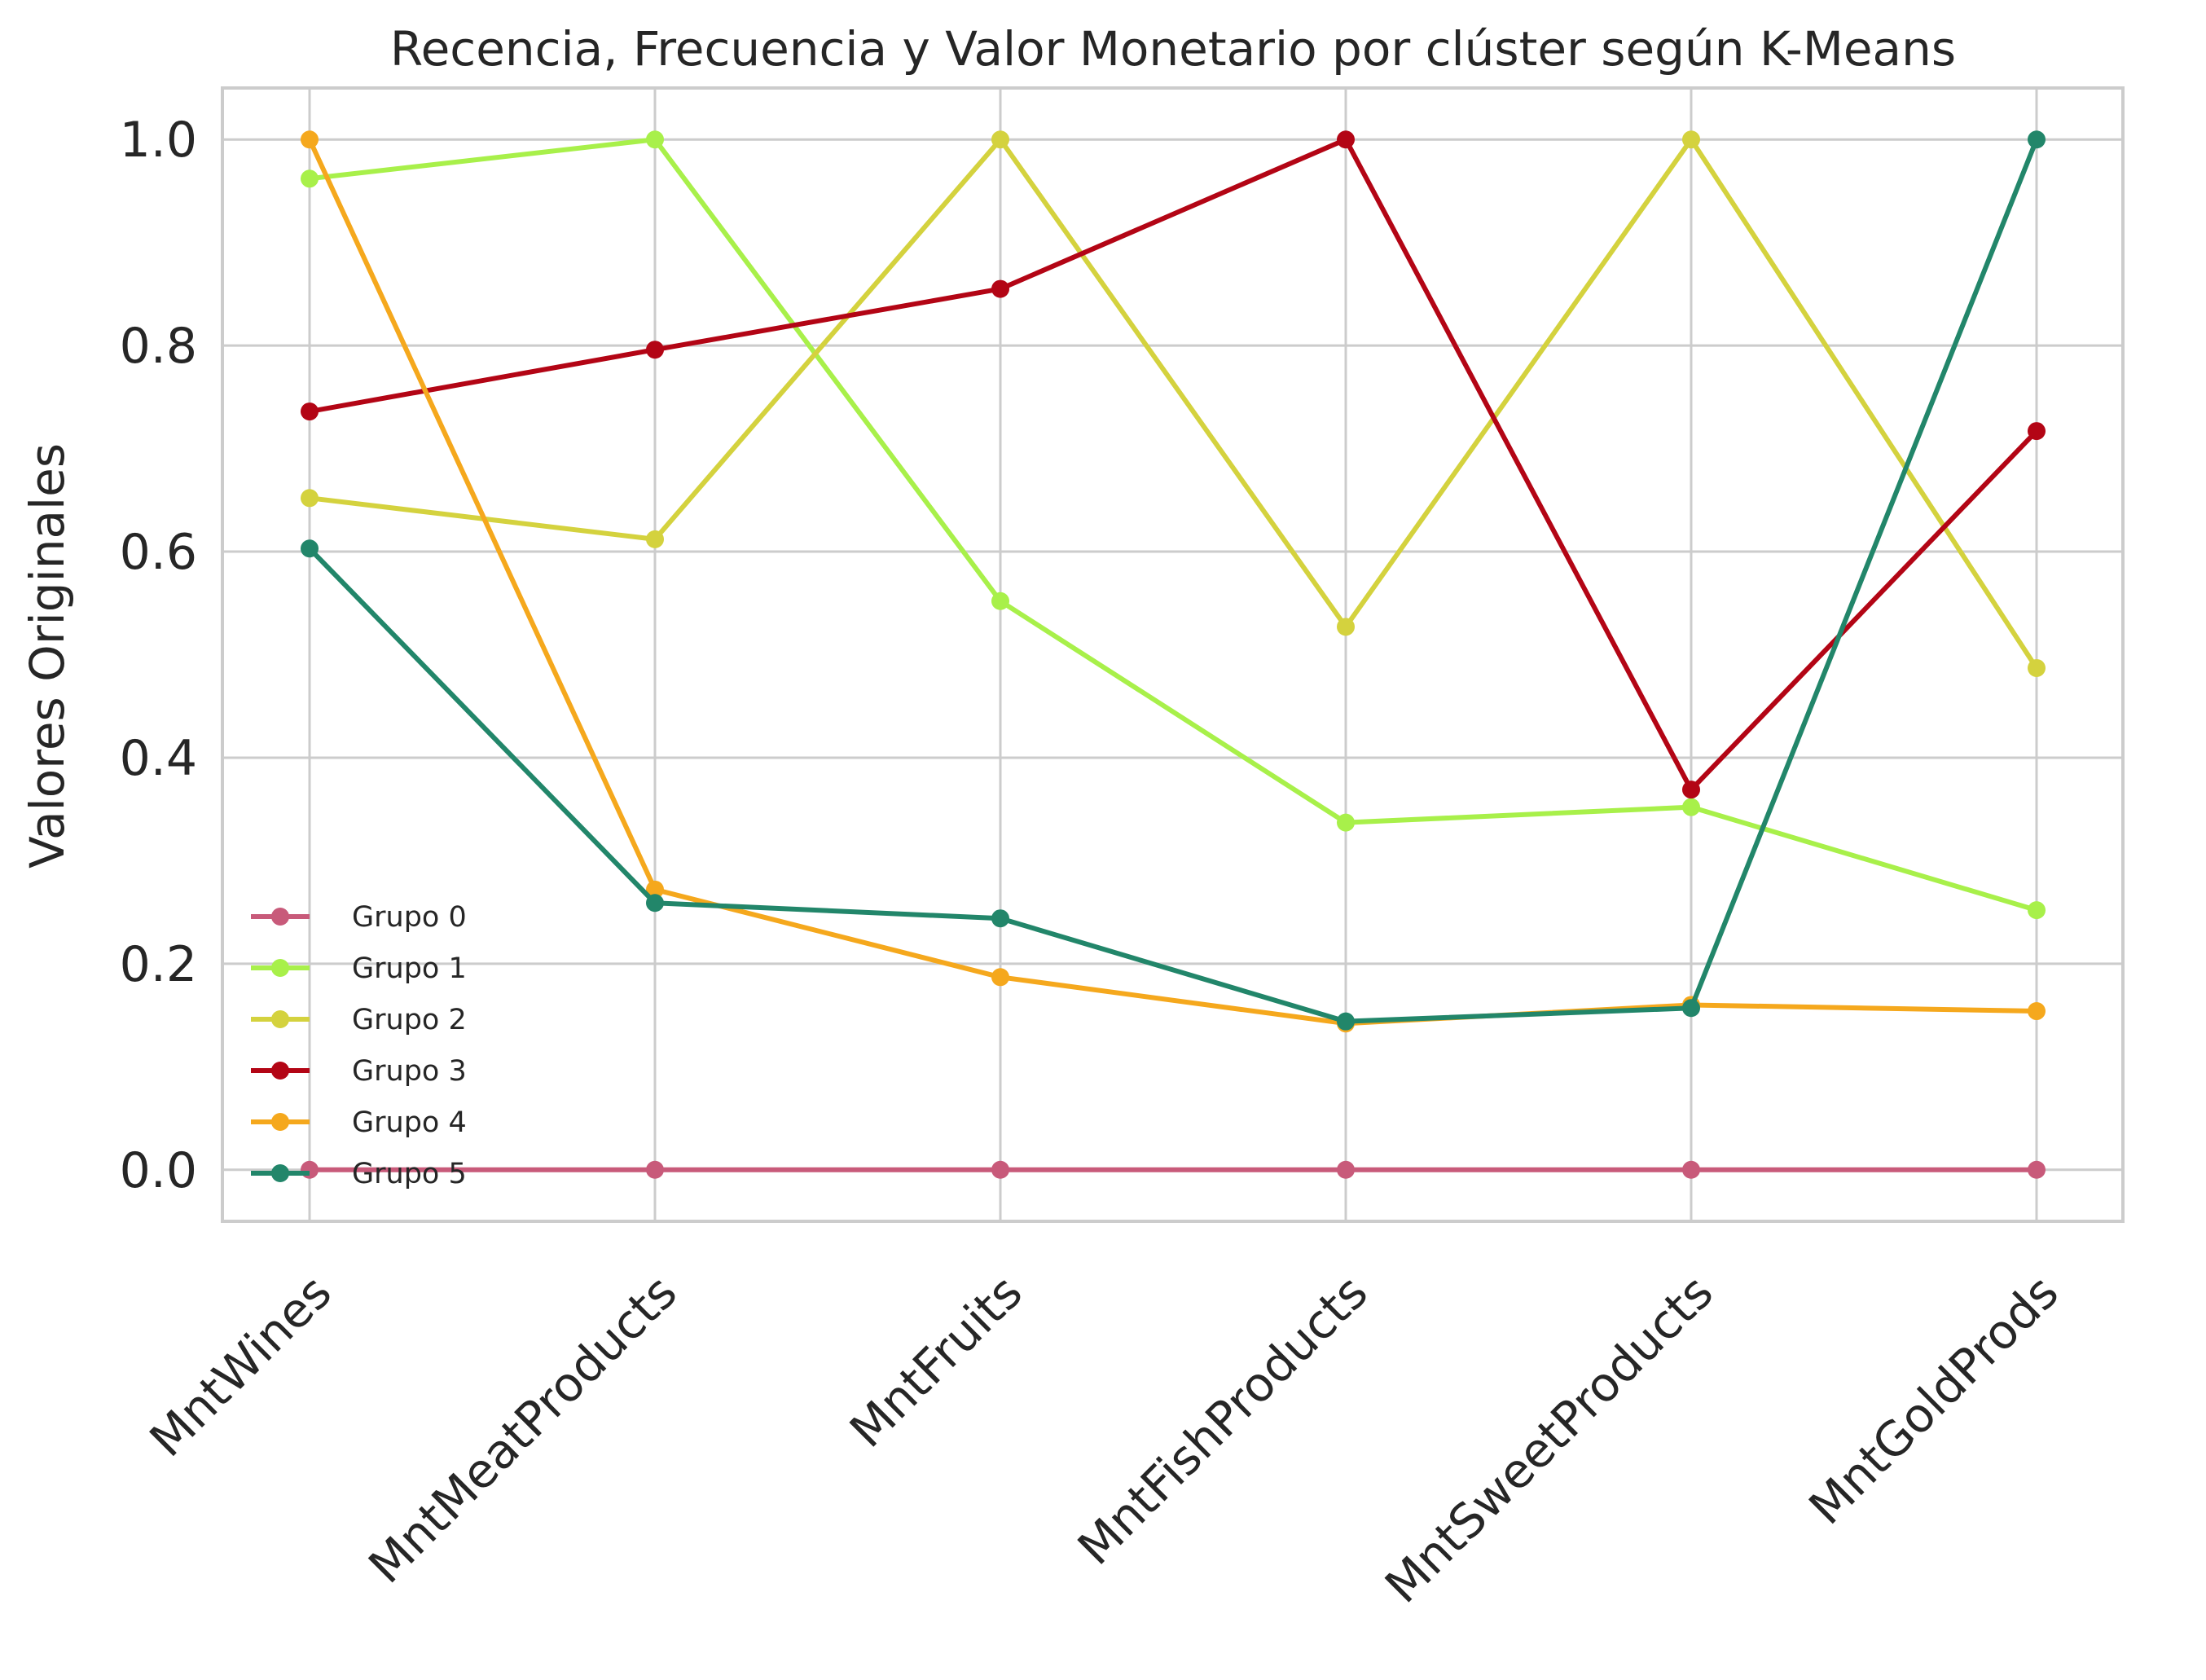  Describe the element at coordinates (158, 758) in the screenshot. I see `y-tick-label: 0.4` at that location.